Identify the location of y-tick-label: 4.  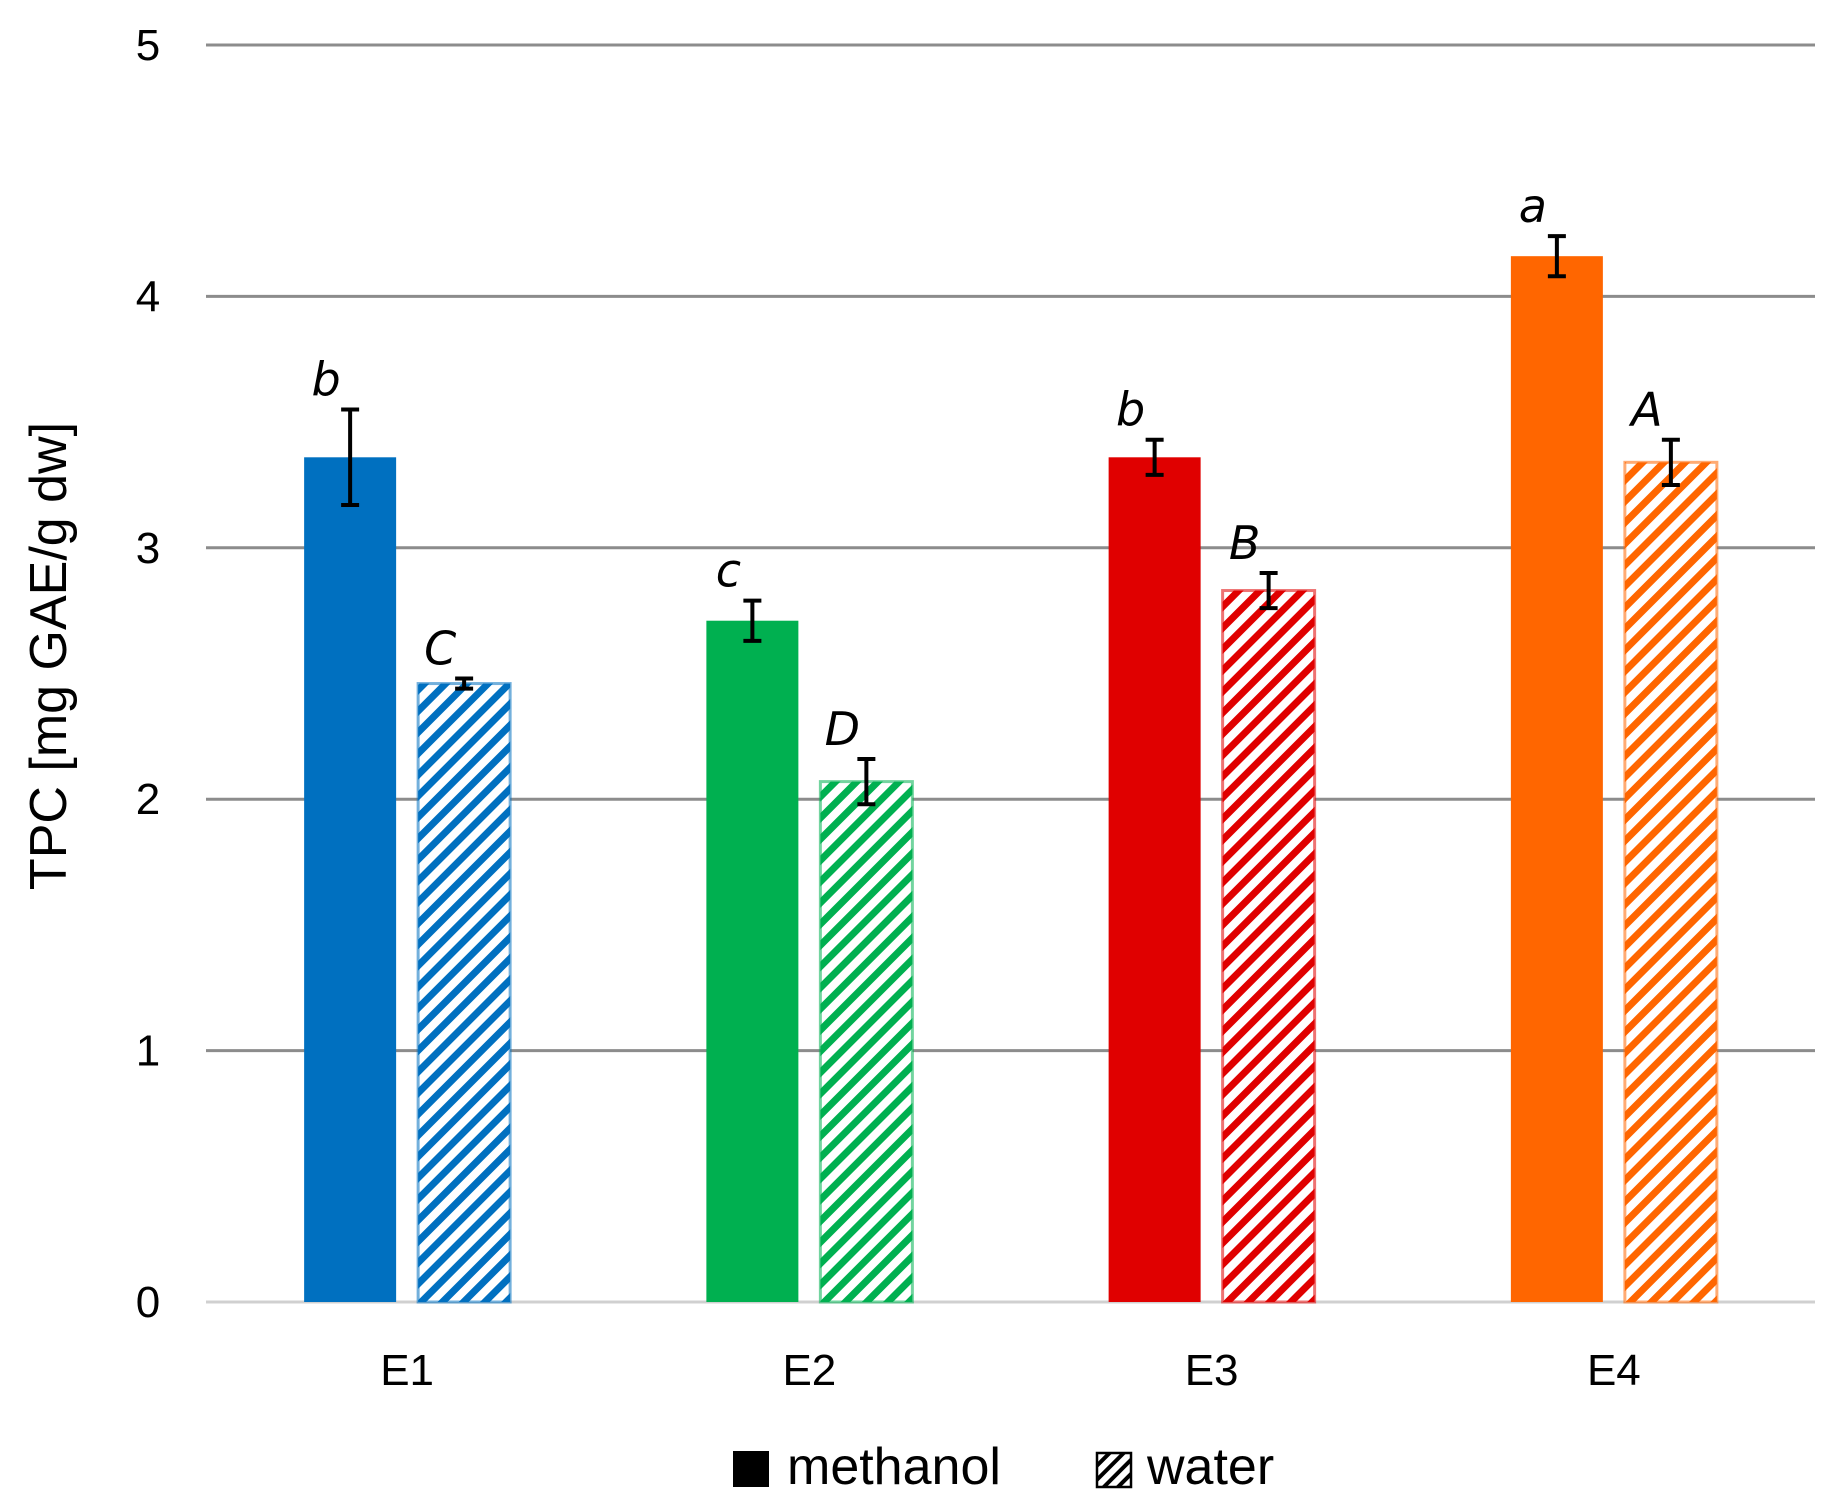
(148, 296).